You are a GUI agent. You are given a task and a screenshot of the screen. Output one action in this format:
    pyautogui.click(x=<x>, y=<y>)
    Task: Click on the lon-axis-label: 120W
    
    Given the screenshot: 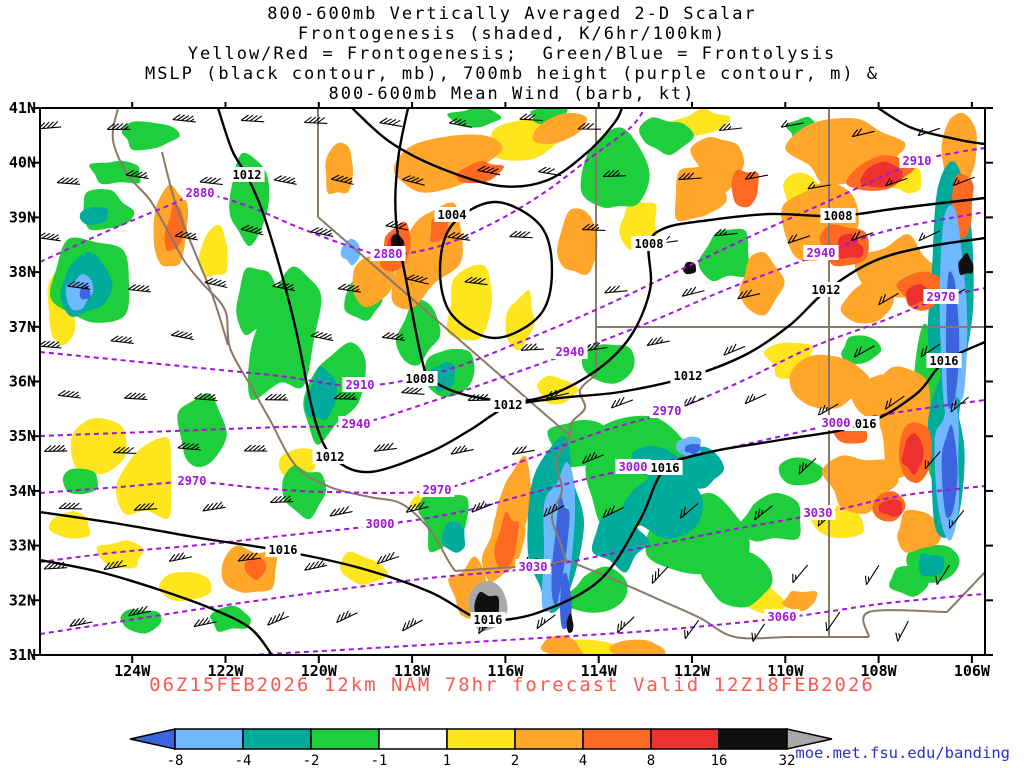 What is the action you would take?
    pyautogui.click(x=319, y=671)
    